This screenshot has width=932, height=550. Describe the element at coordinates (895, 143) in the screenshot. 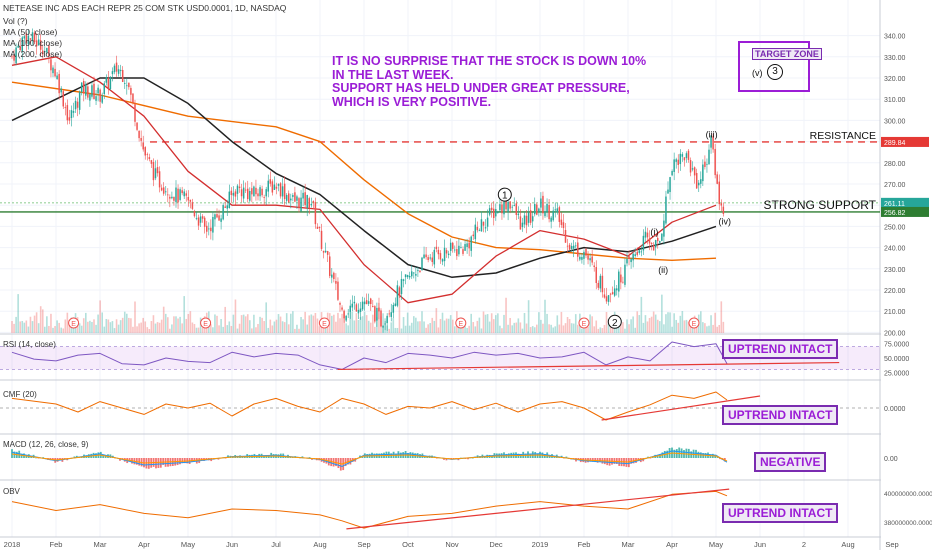

I see `price-badge-label: 289.84` at that location.